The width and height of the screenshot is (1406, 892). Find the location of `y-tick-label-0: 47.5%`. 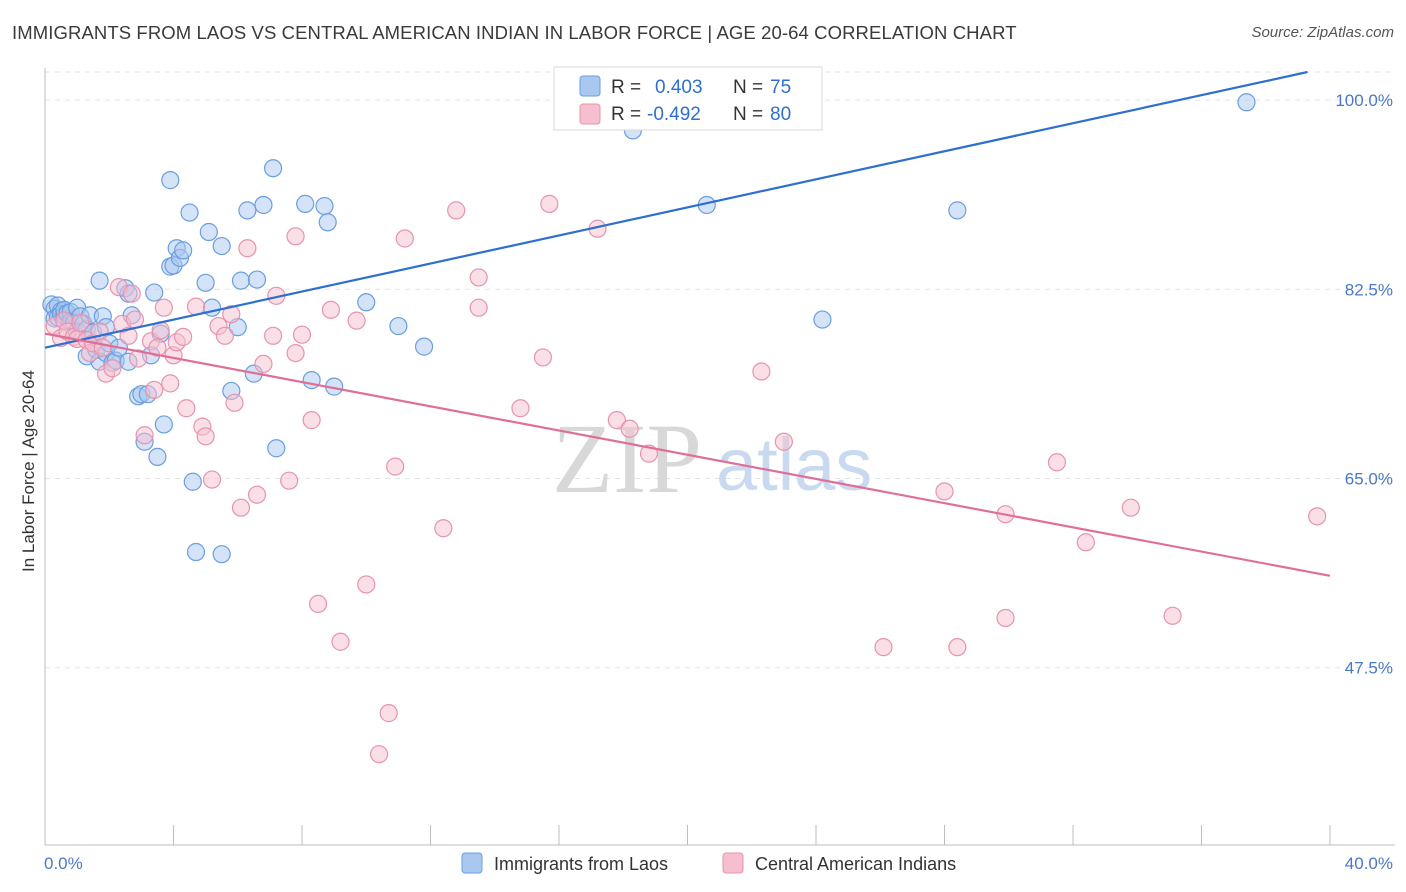

y-tick-label-0: 47.5% is located at coordinates (1369, 668).